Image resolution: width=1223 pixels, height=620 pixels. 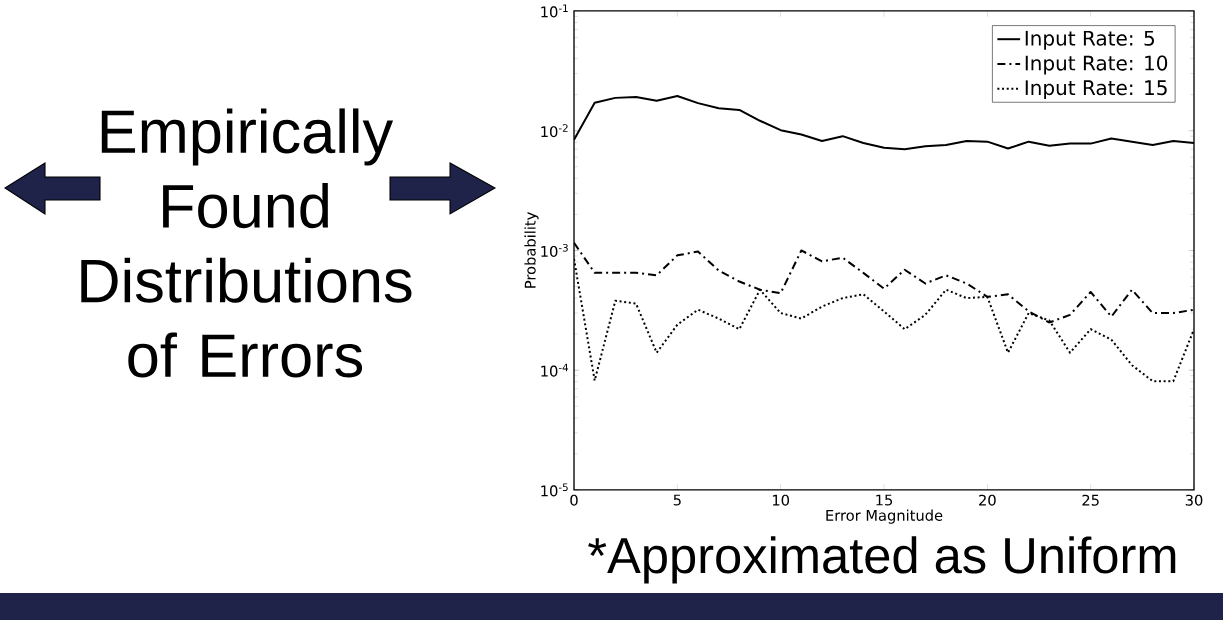 What do you see at coordinates (1089, 40) in the screenshot?
I see `legend-label: Input Rate: 5` at bounding box center [1089, 40].